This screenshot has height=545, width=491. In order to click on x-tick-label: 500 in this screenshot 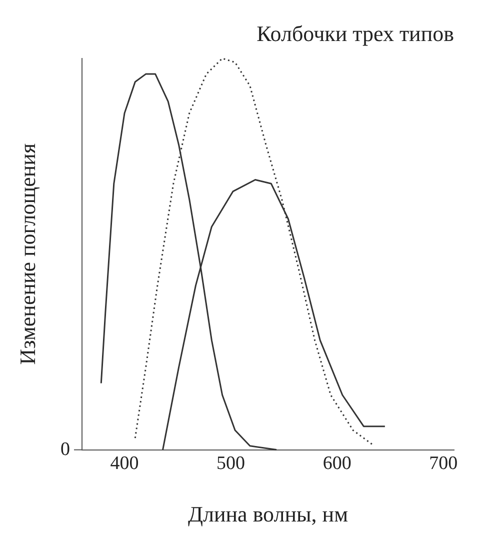, I will do `click(231, 463)`.